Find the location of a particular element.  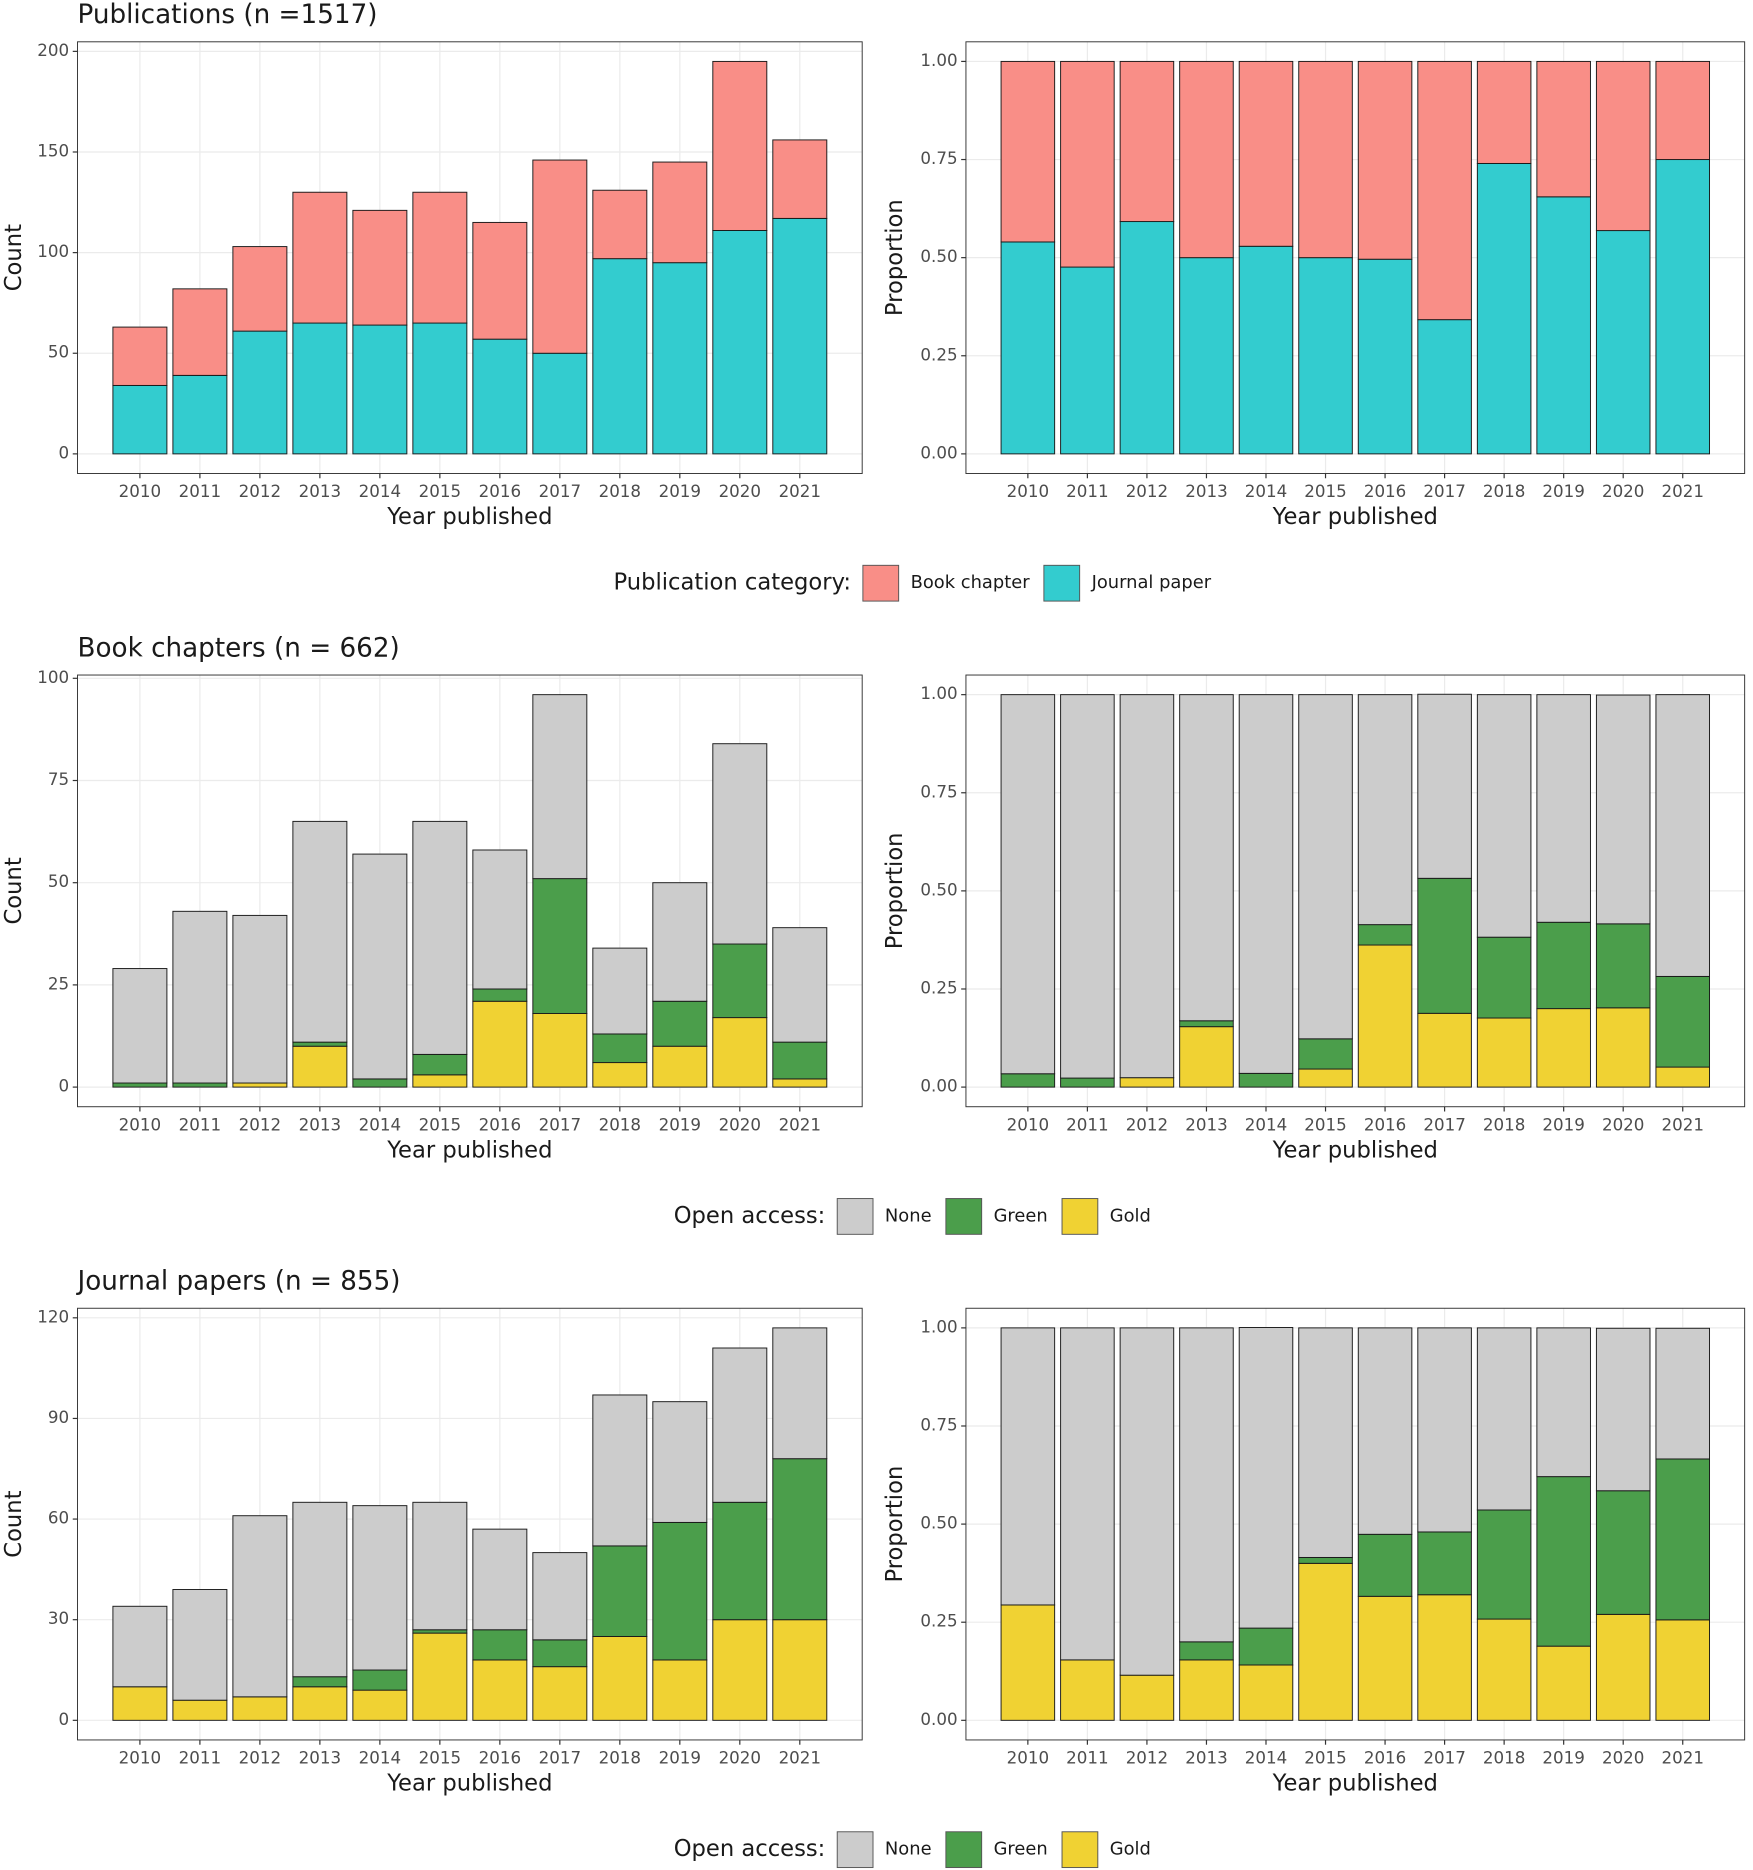

y-tick-label: 75 is located at coordinates (58, 779).